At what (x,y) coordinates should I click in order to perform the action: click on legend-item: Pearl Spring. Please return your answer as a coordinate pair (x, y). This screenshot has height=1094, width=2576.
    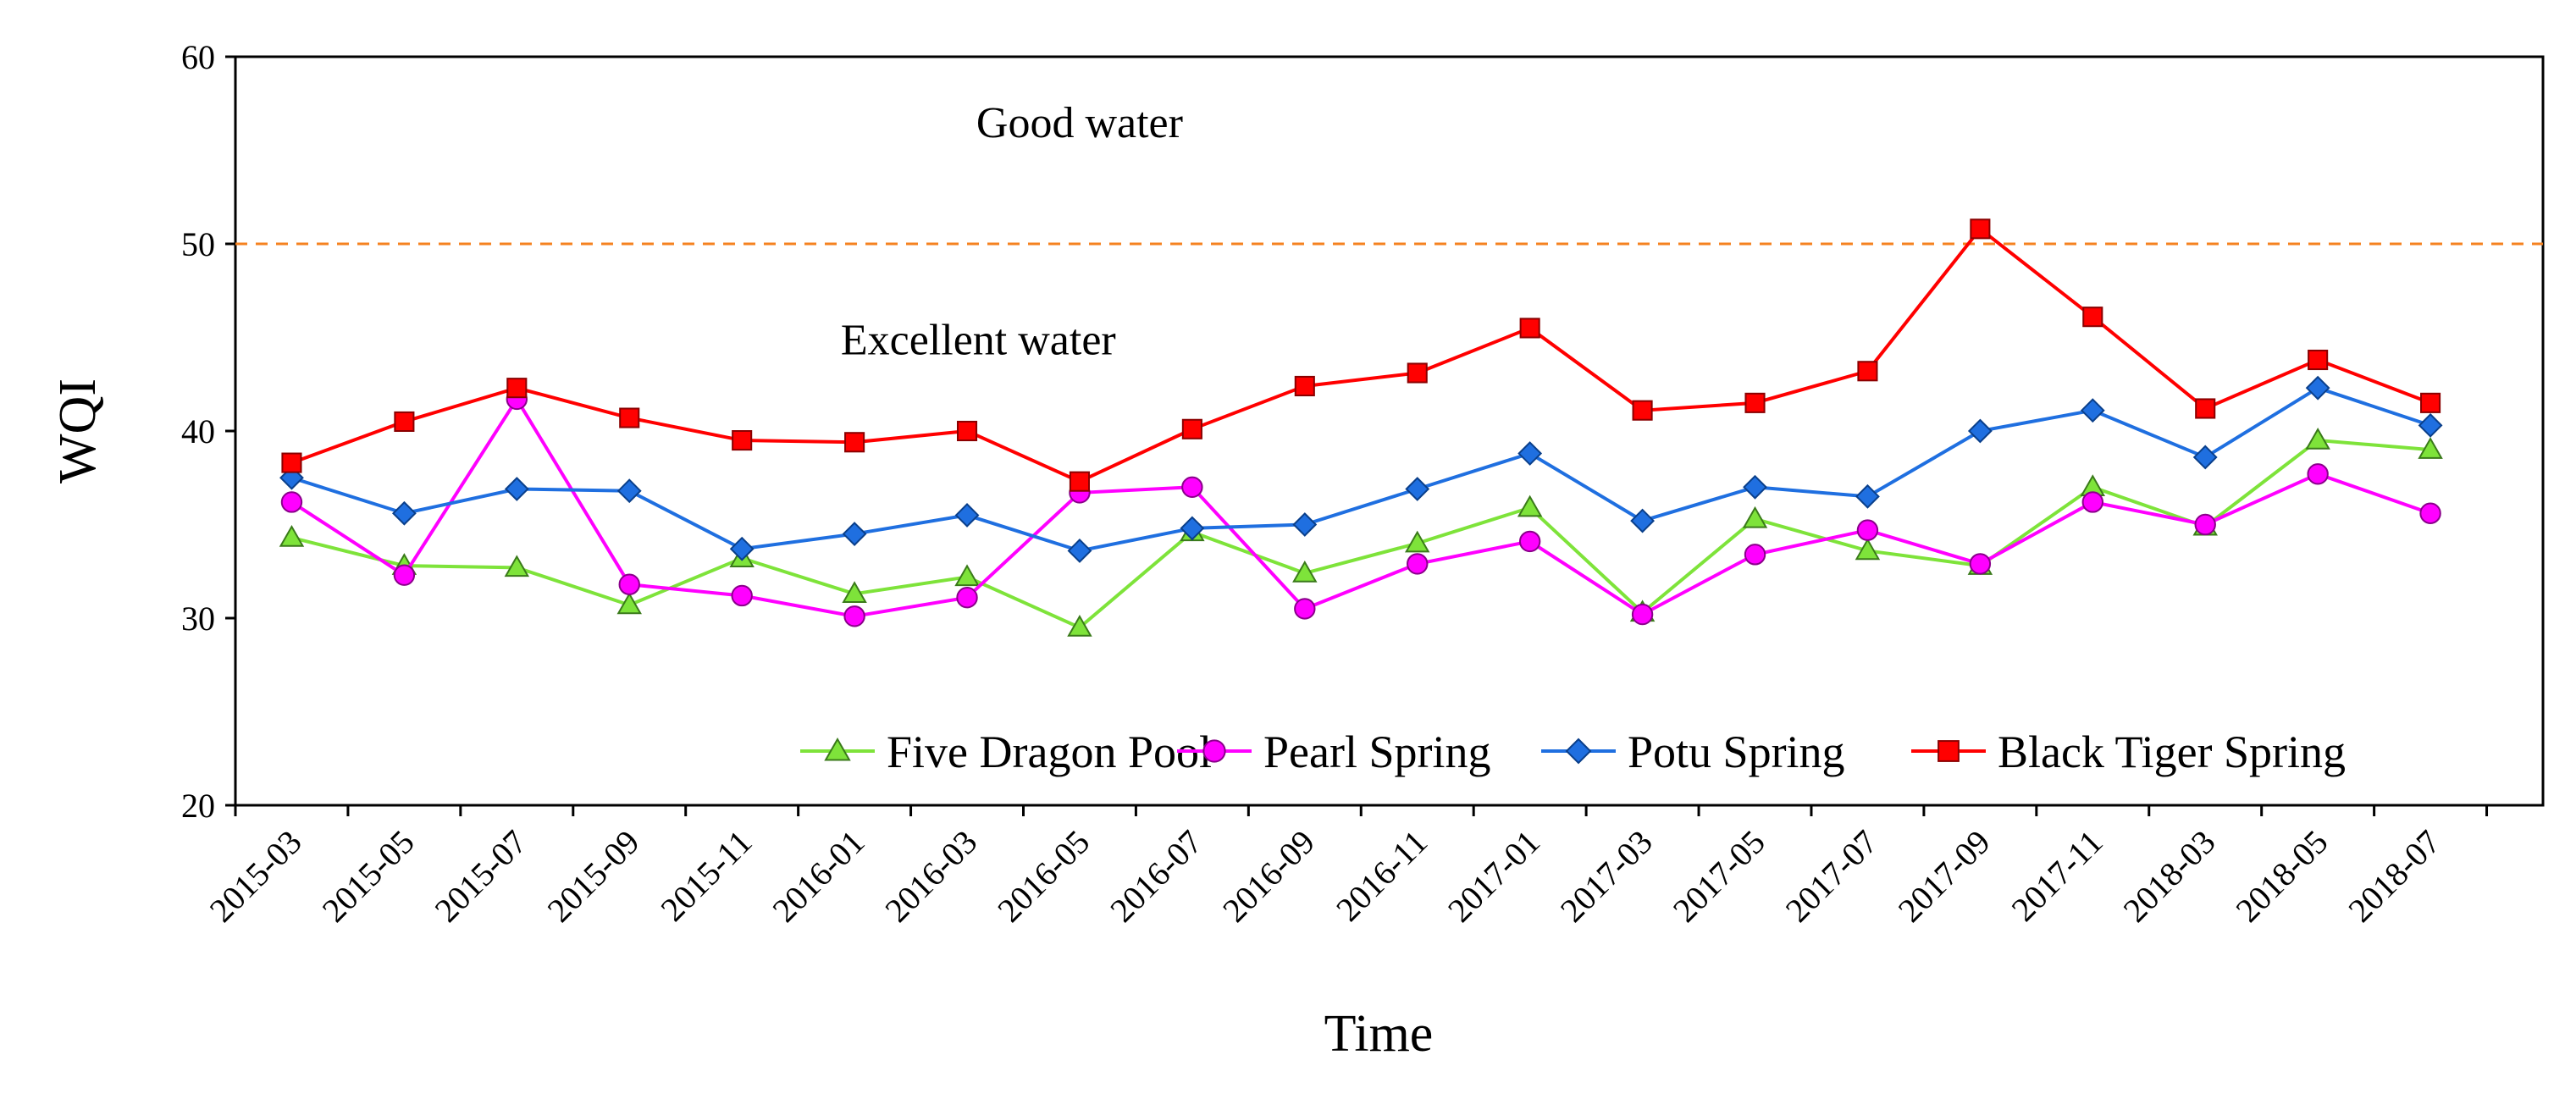
    Looking at the image, I should click on (1333, 752).